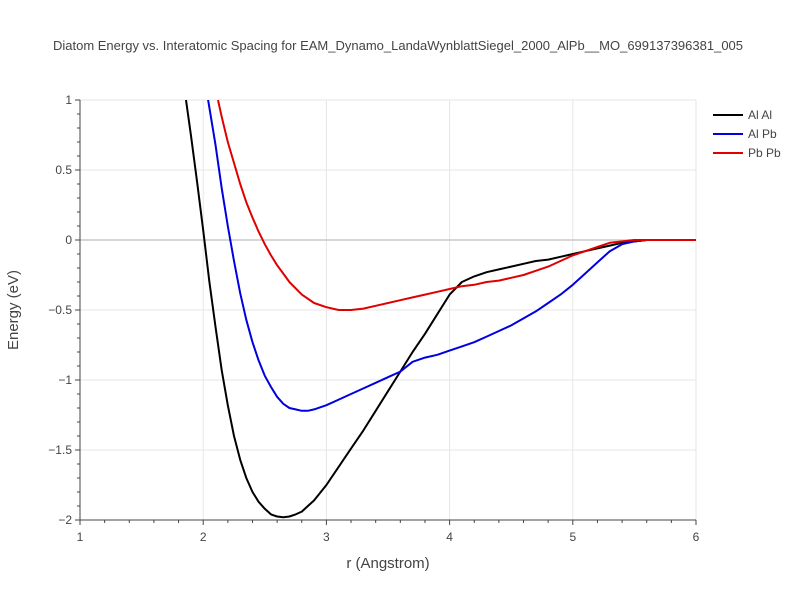 This screenshot has width=800, height=600. Describe the element at coordinates (203, 537) in the screenshot. I see `x-tick-label-1: 2` at that location.